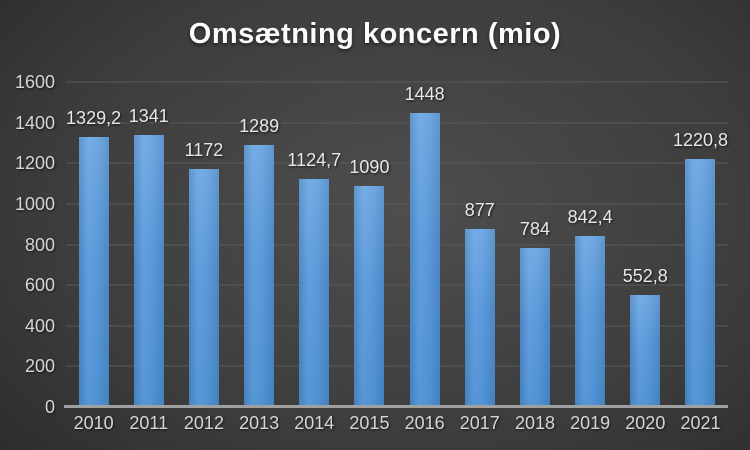 This screenshot has width=750, height=450. Describe the element at coordinates (203, 423) in the screenshot. I see `x-axis-tick-label: 2012` at that location.